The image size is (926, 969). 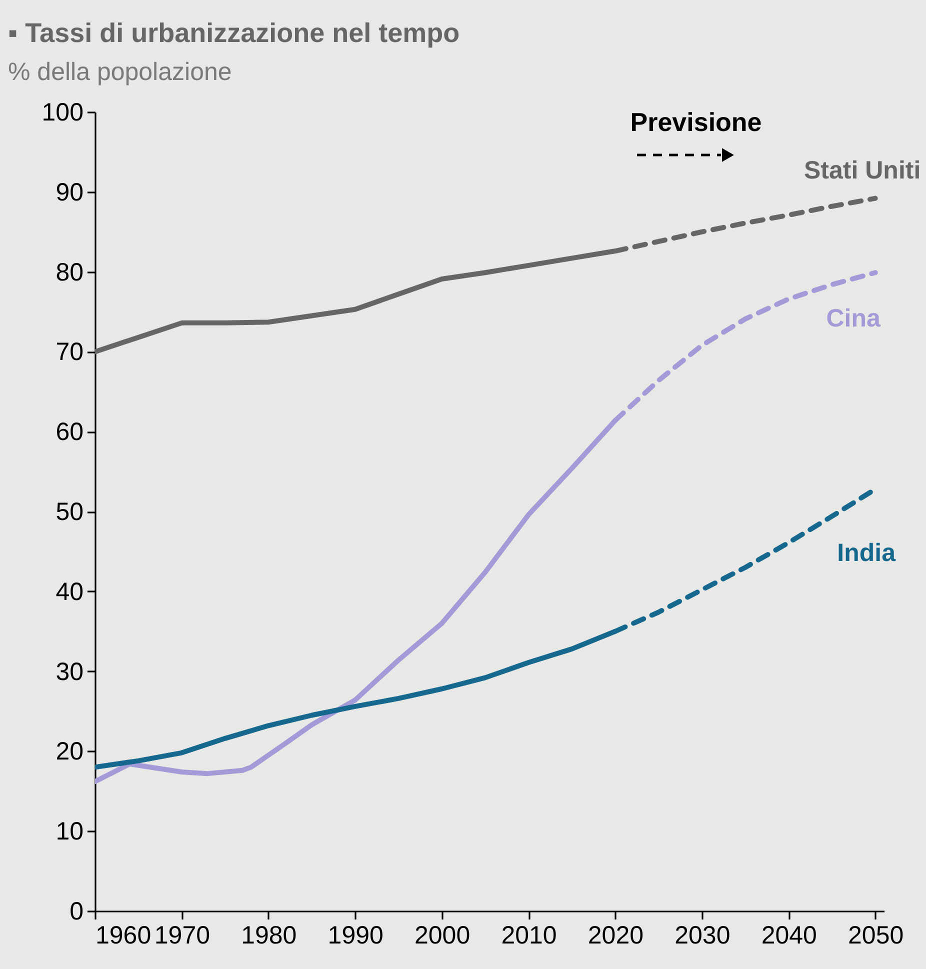 I want to click on y-tick-label: 80, so click(x=70, y=272).